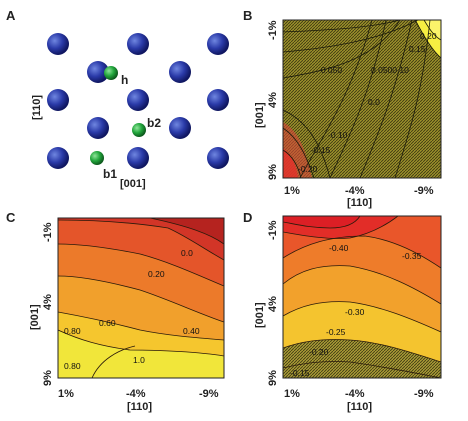 Image resolution: width=468 pixels, height=421 pixels. Describe the element at coordinates (132, 309) in the screenshot. I see `contour-labels-c: 0.0 0.20 0.40 0.60 0.80 0.80 1.0` at that location.